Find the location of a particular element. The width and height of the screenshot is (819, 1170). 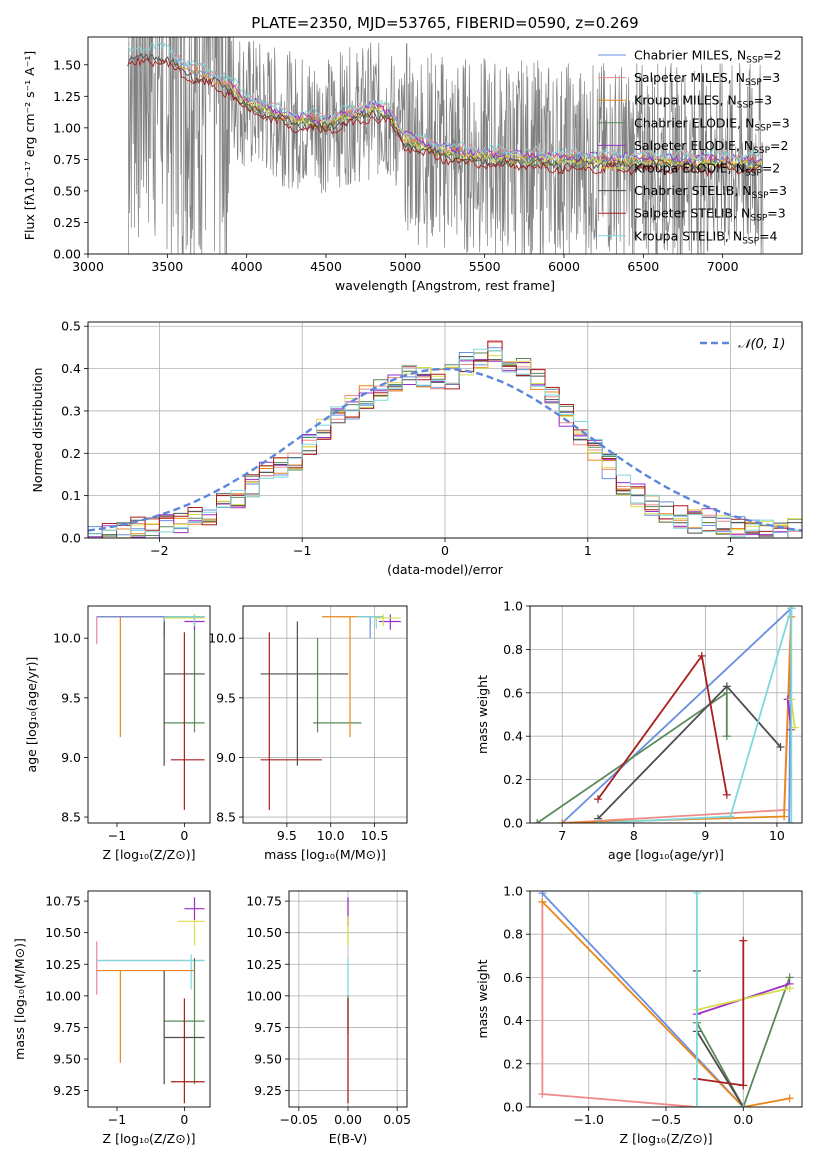

y-tick-label: 10.25 is located at coordinates (63, 964).